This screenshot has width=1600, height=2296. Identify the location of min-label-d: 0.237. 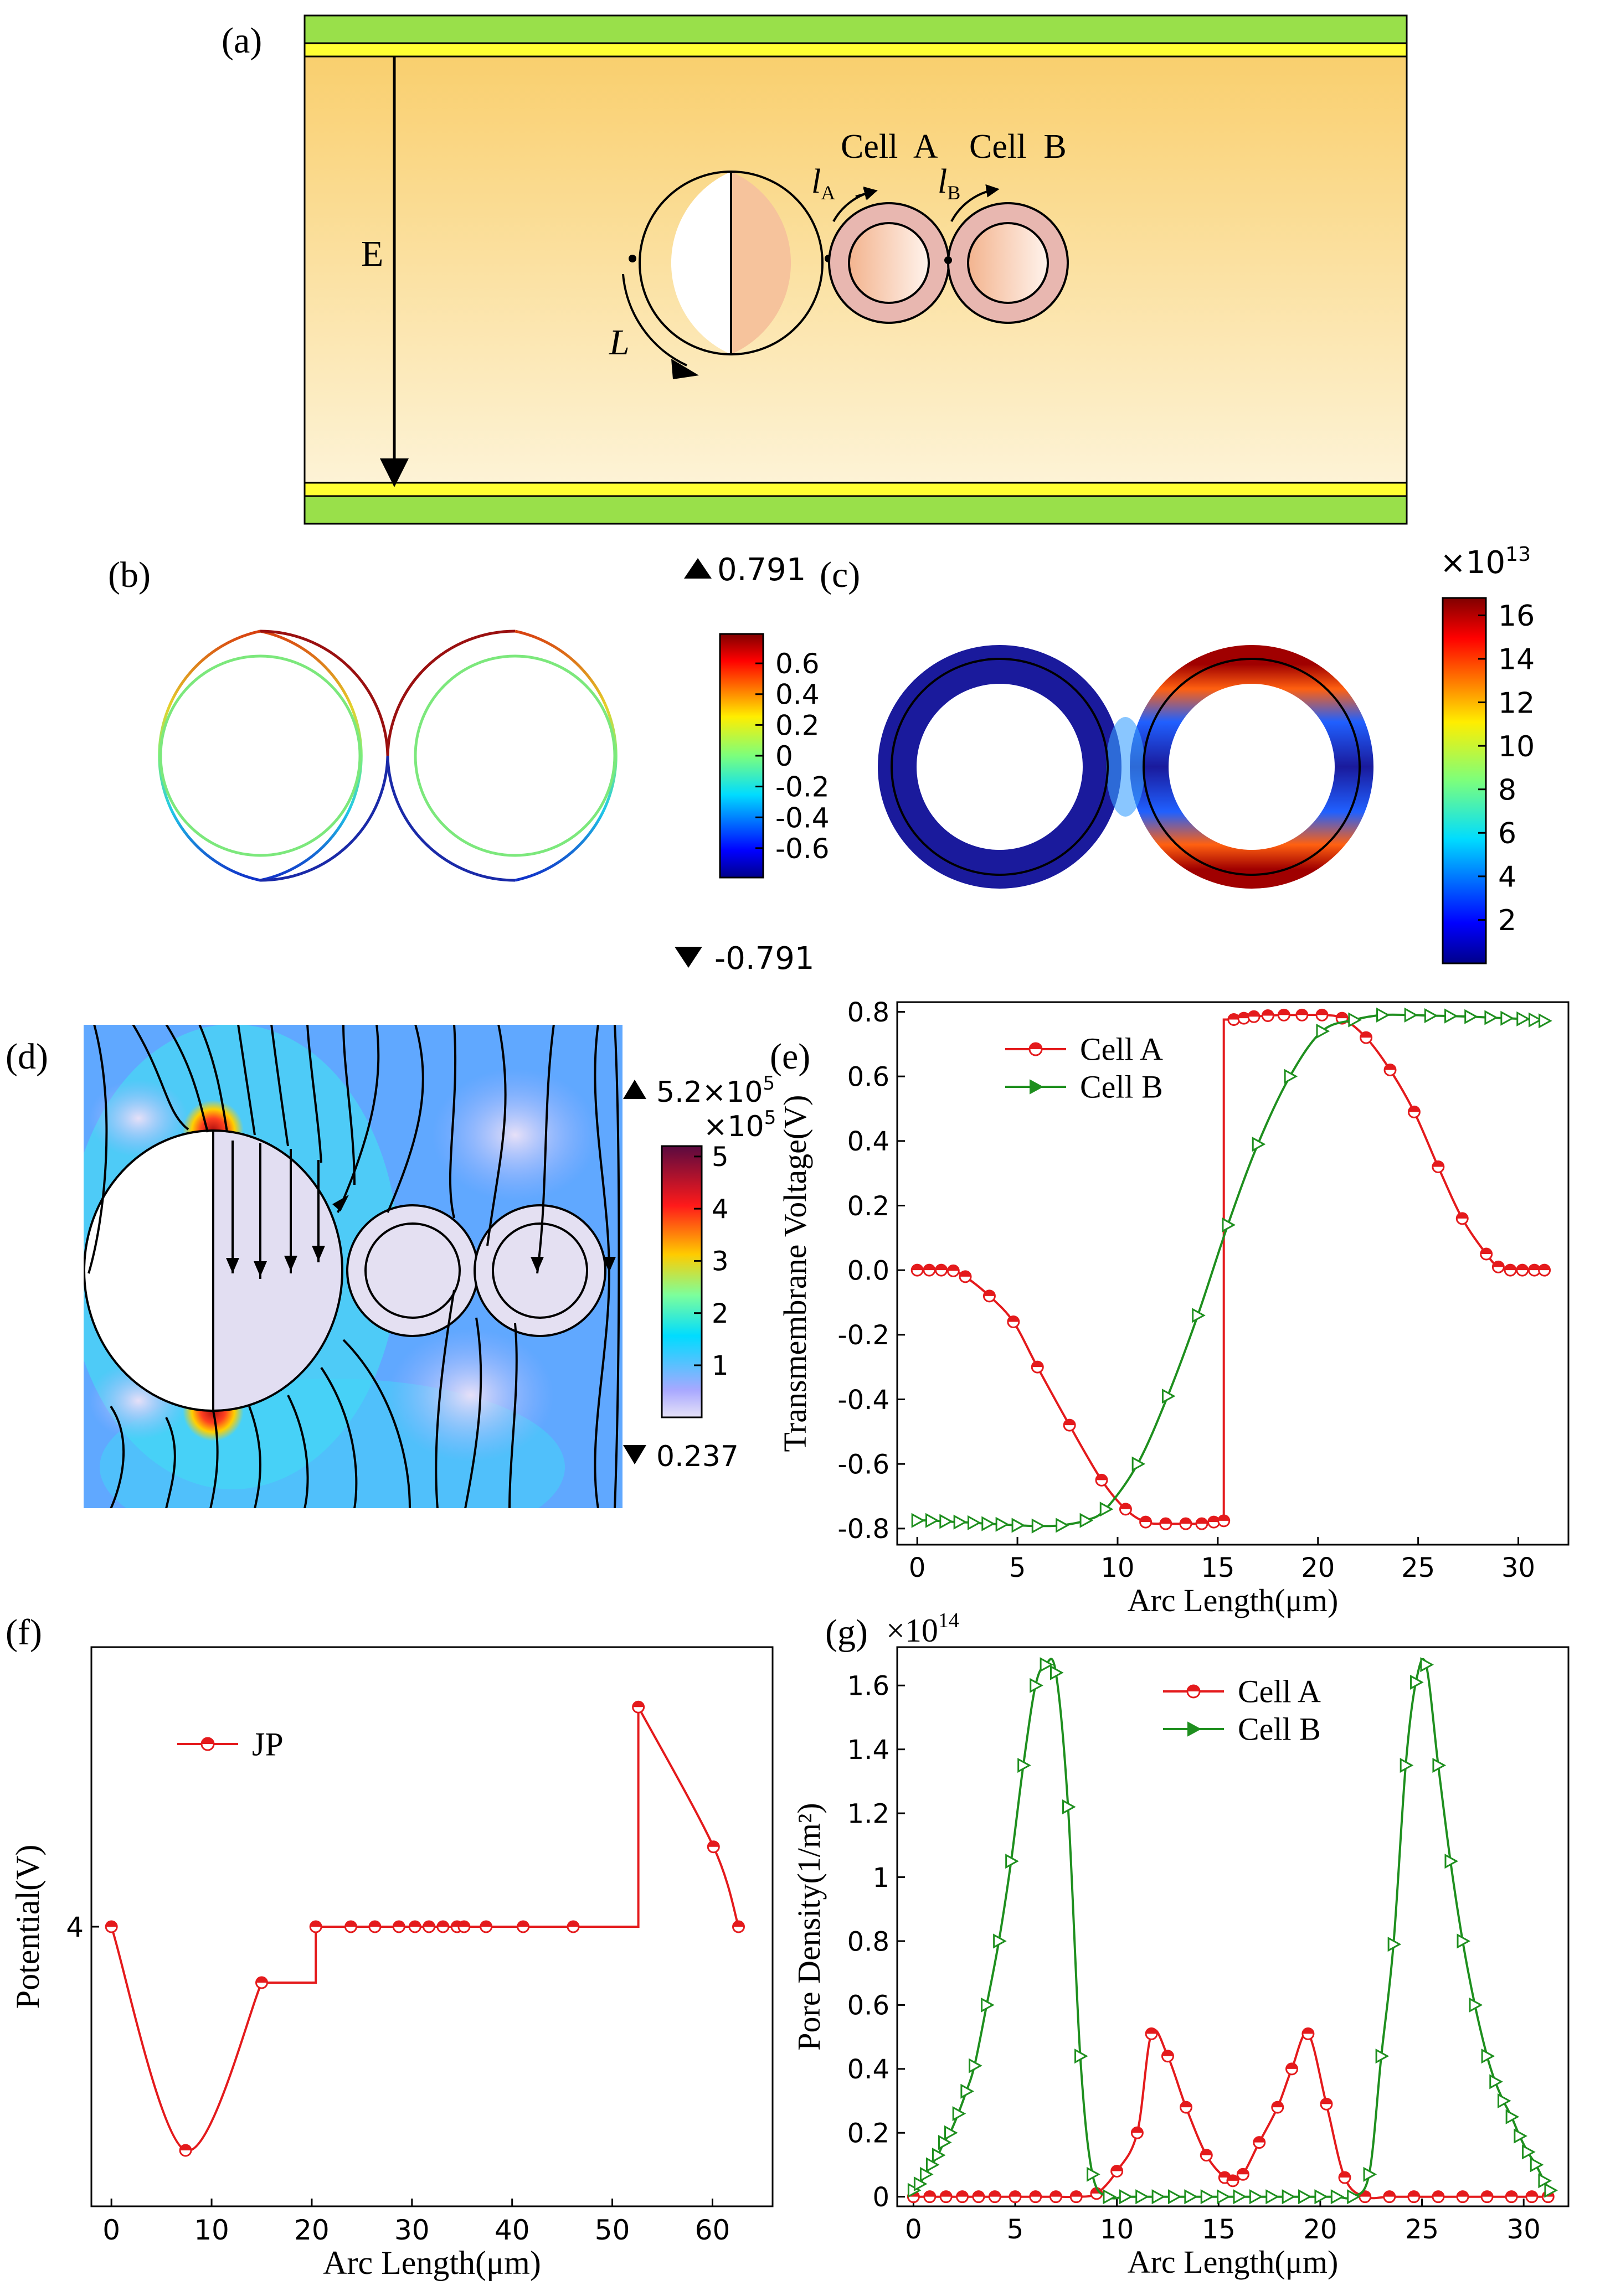
(698, 1456).